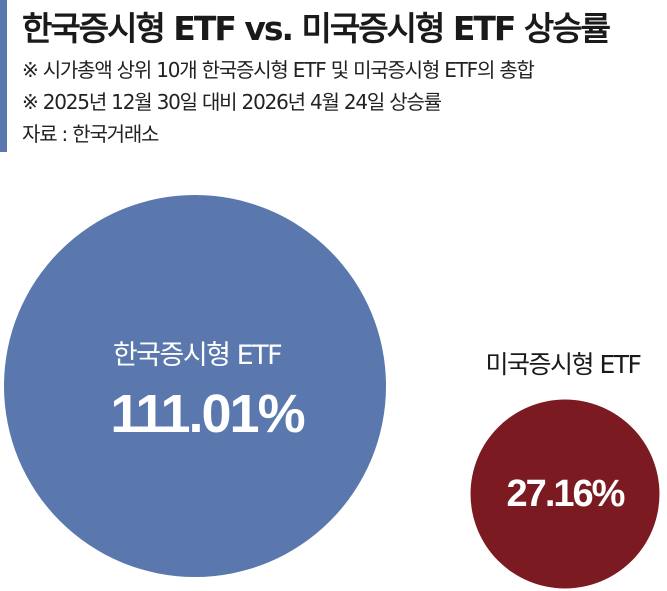 The height and width of the screenshot is (591, 667). What do you see at coordinates (3, 76) in the screenshot?
I see `accent-bar` at bounding box center [3, 76].